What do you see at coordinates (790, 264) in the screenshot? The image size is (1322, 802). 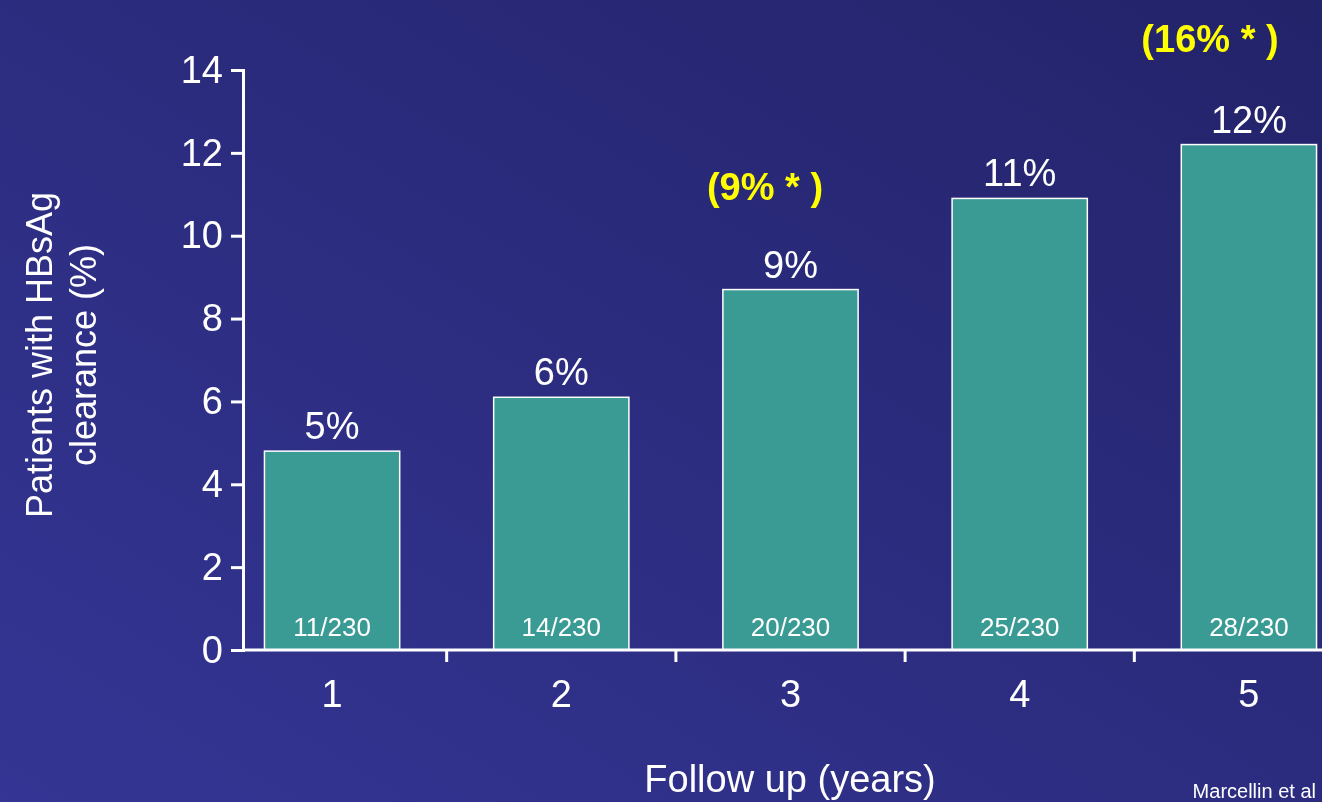 I see `data-label: 9%` at bounding box center [790, 264].